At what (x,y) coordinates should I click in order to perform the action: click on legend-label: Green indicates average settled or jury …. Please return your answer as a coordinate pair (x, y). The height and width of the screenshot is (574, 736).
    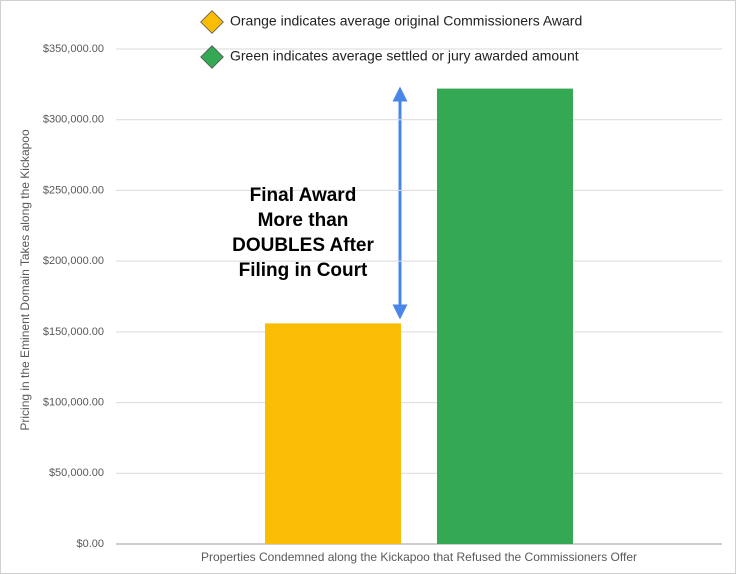
    Looking at the image, I should click on (404, 56).